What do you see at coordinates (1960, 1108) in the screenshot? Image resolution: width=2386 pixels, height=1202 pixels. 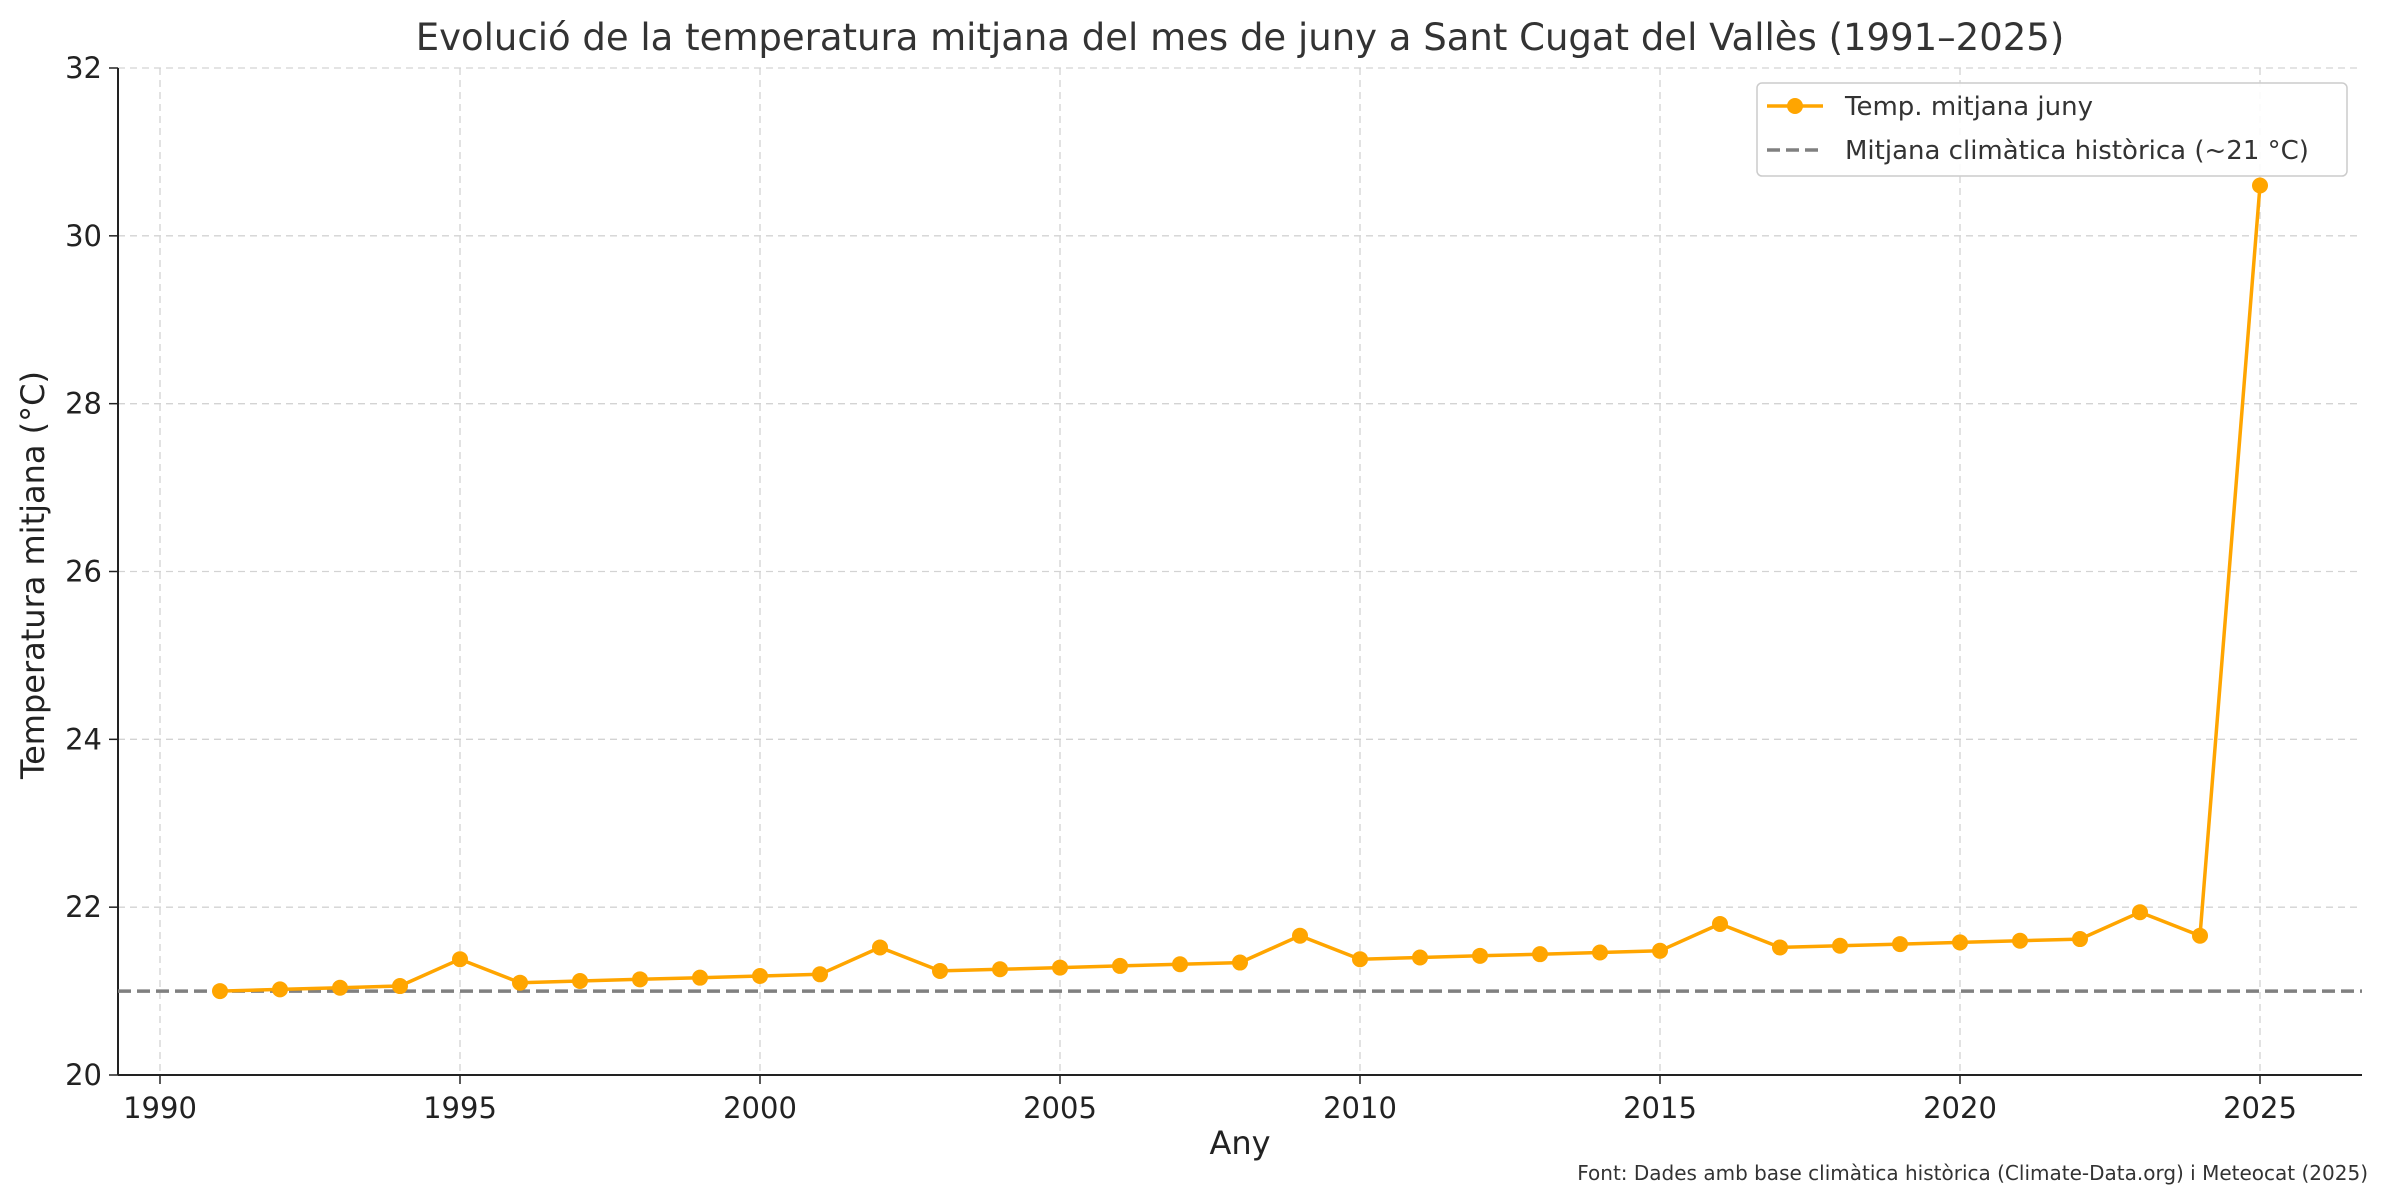 I see `x-tick-label: 2020` at bounding box center [1960, 1108].